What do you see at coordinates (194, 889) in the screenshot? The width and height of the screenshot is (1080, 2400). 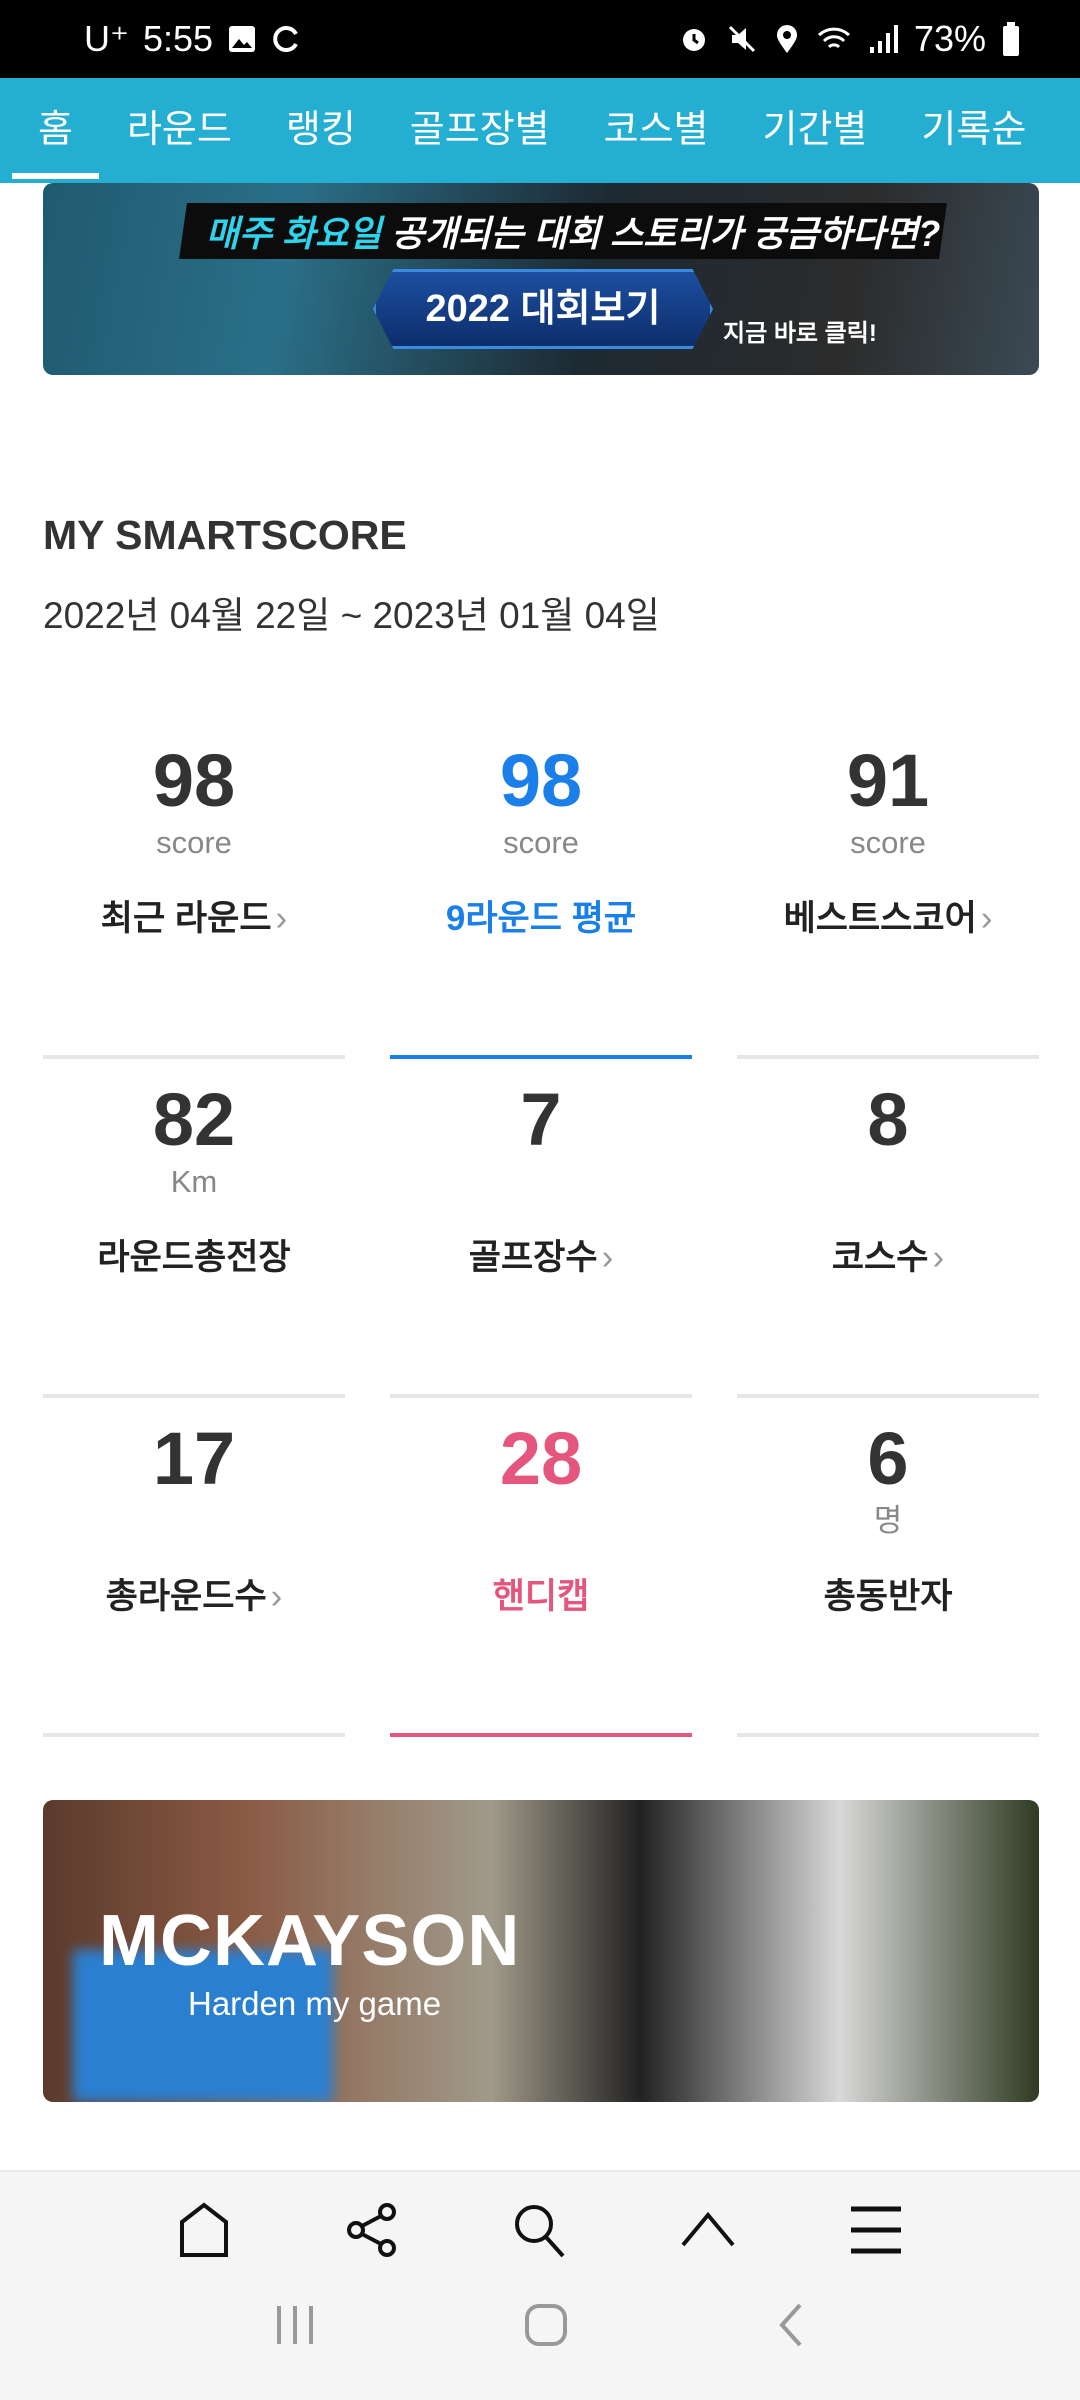 I see `stat-card: 98 score 최근 라운드 ›` at bounding box center [194, 889].